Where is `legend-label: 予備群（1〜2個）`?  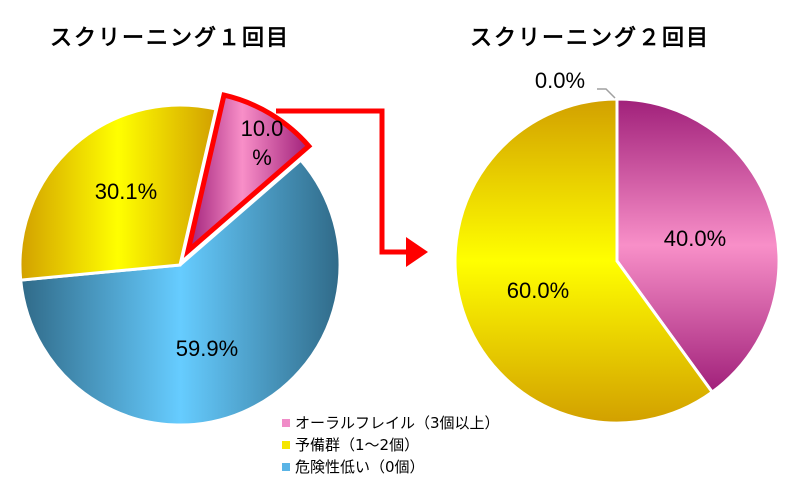 legend-label: 予備群（1〜2個） is located at coordinates (357, 445).